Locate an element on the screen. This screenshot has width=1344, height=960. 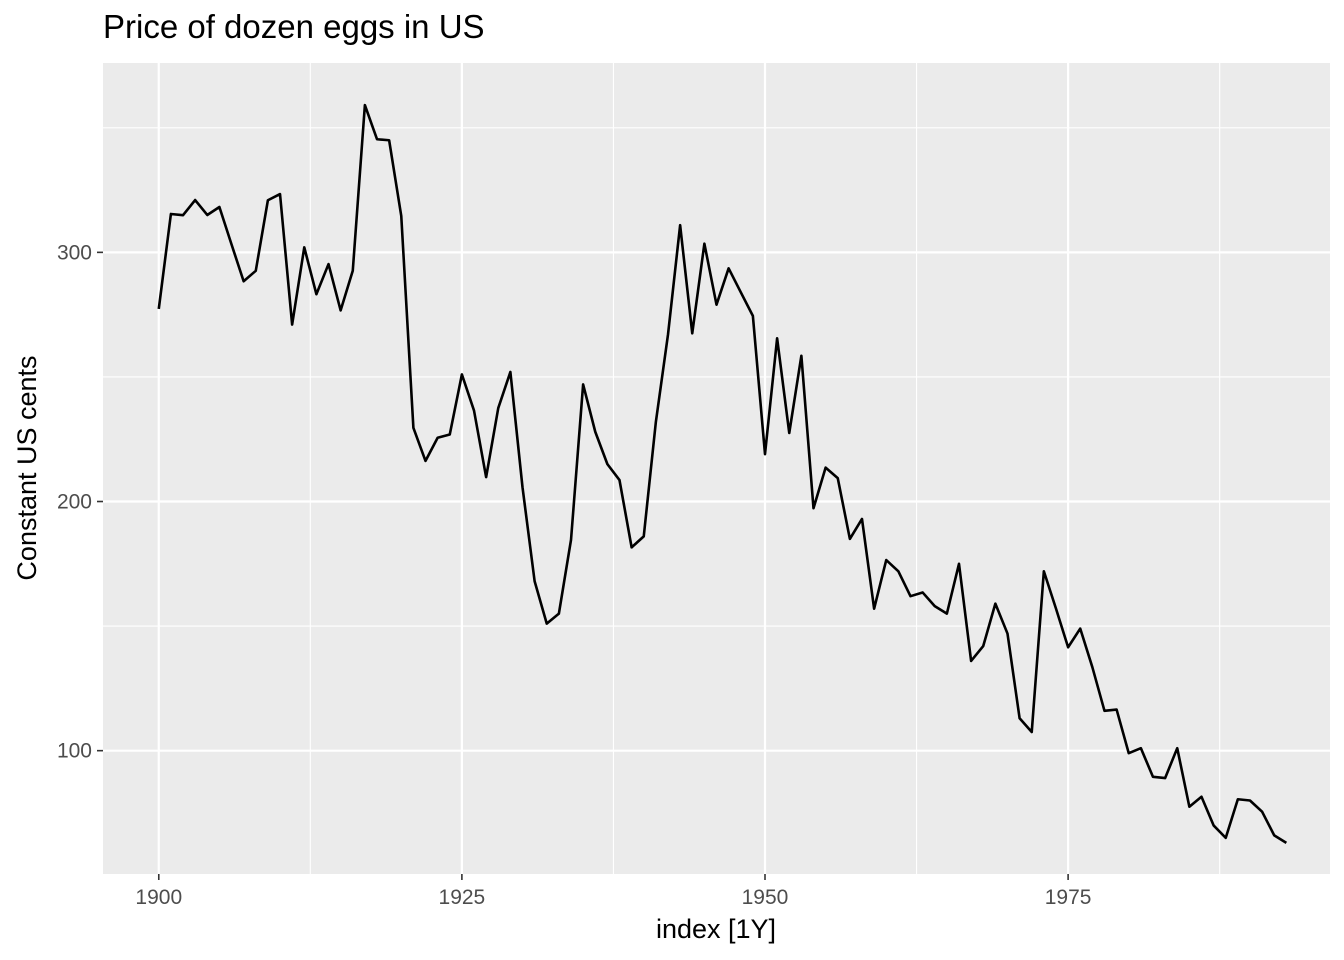
y-tick-label: 200 is located at coordinates (74, 502).